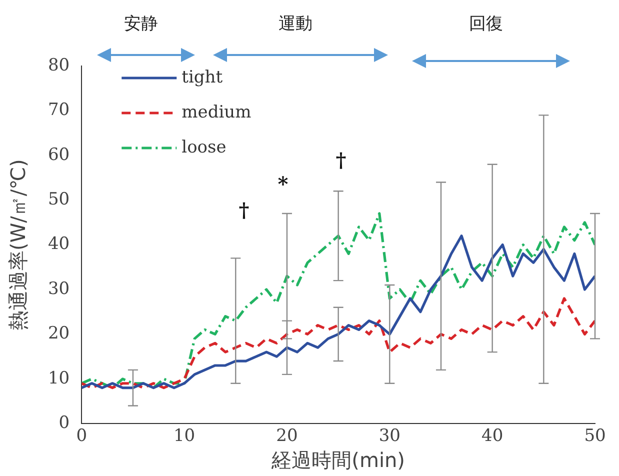 The image size is (619, 476). What do you see at coordinates (59, 288) in the screenshot?
I see `y-tick-label: 30` at bounding box center [59, 288].